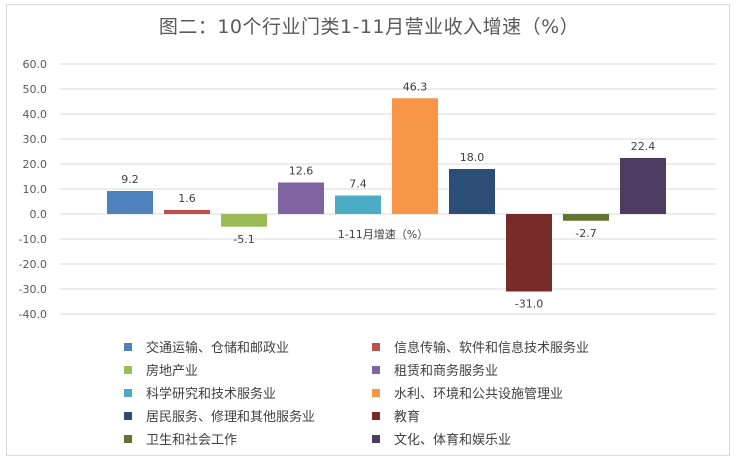  I want to click on y-tick-label: -10.0, so click(33, 239).